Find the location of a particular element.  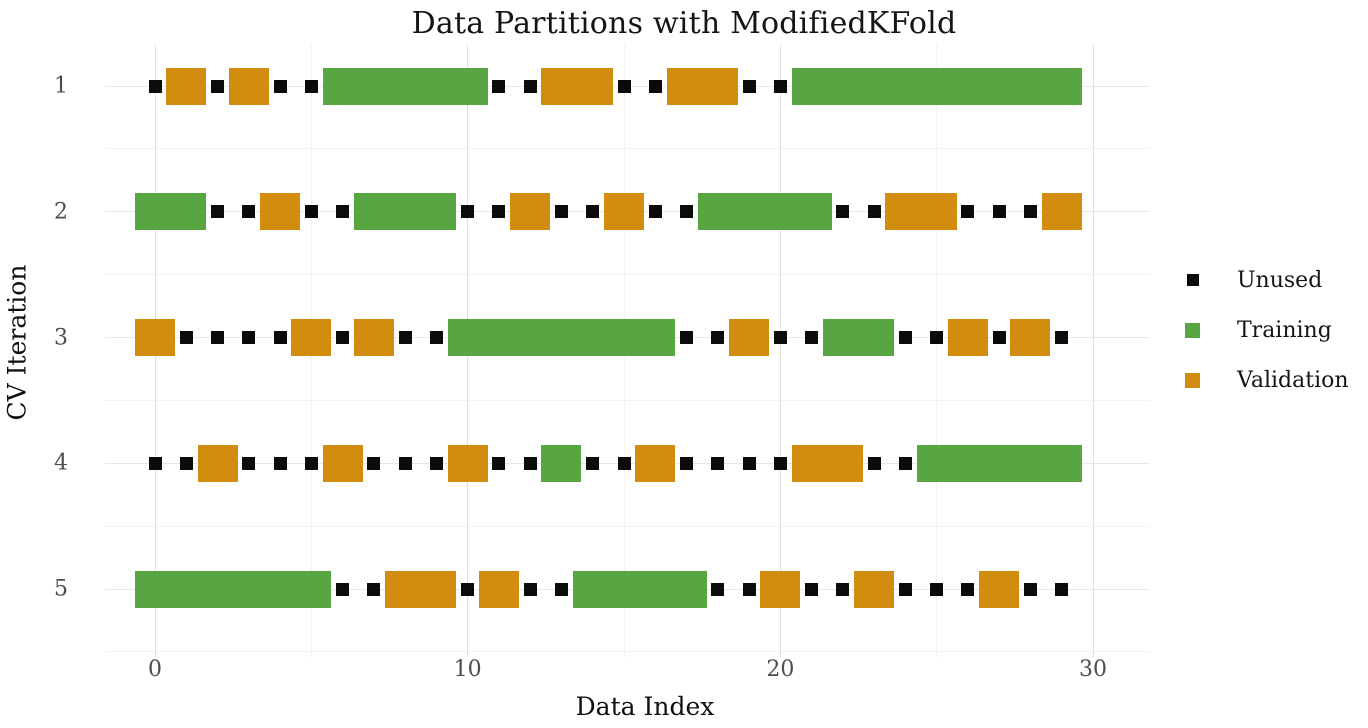

unused-swatch-icon is located at coordinates (1192, 280).